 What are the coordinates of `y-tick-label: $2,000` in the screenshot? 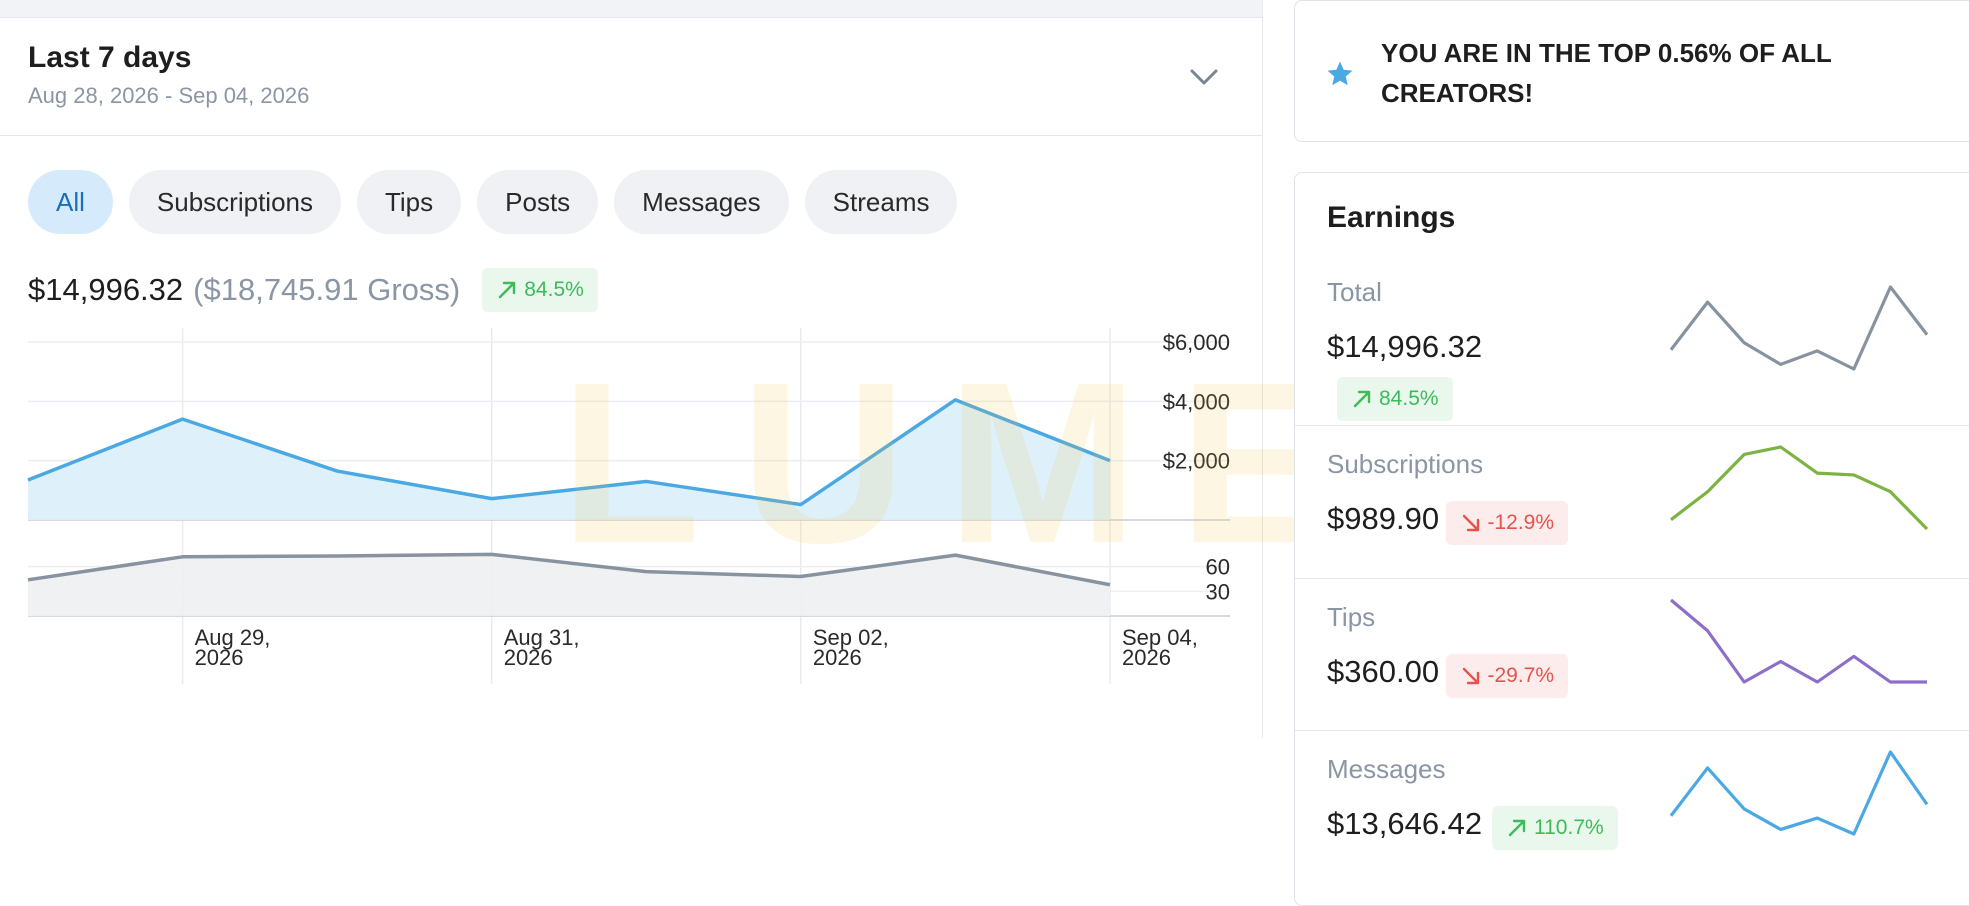 It's located at (1196, 461).